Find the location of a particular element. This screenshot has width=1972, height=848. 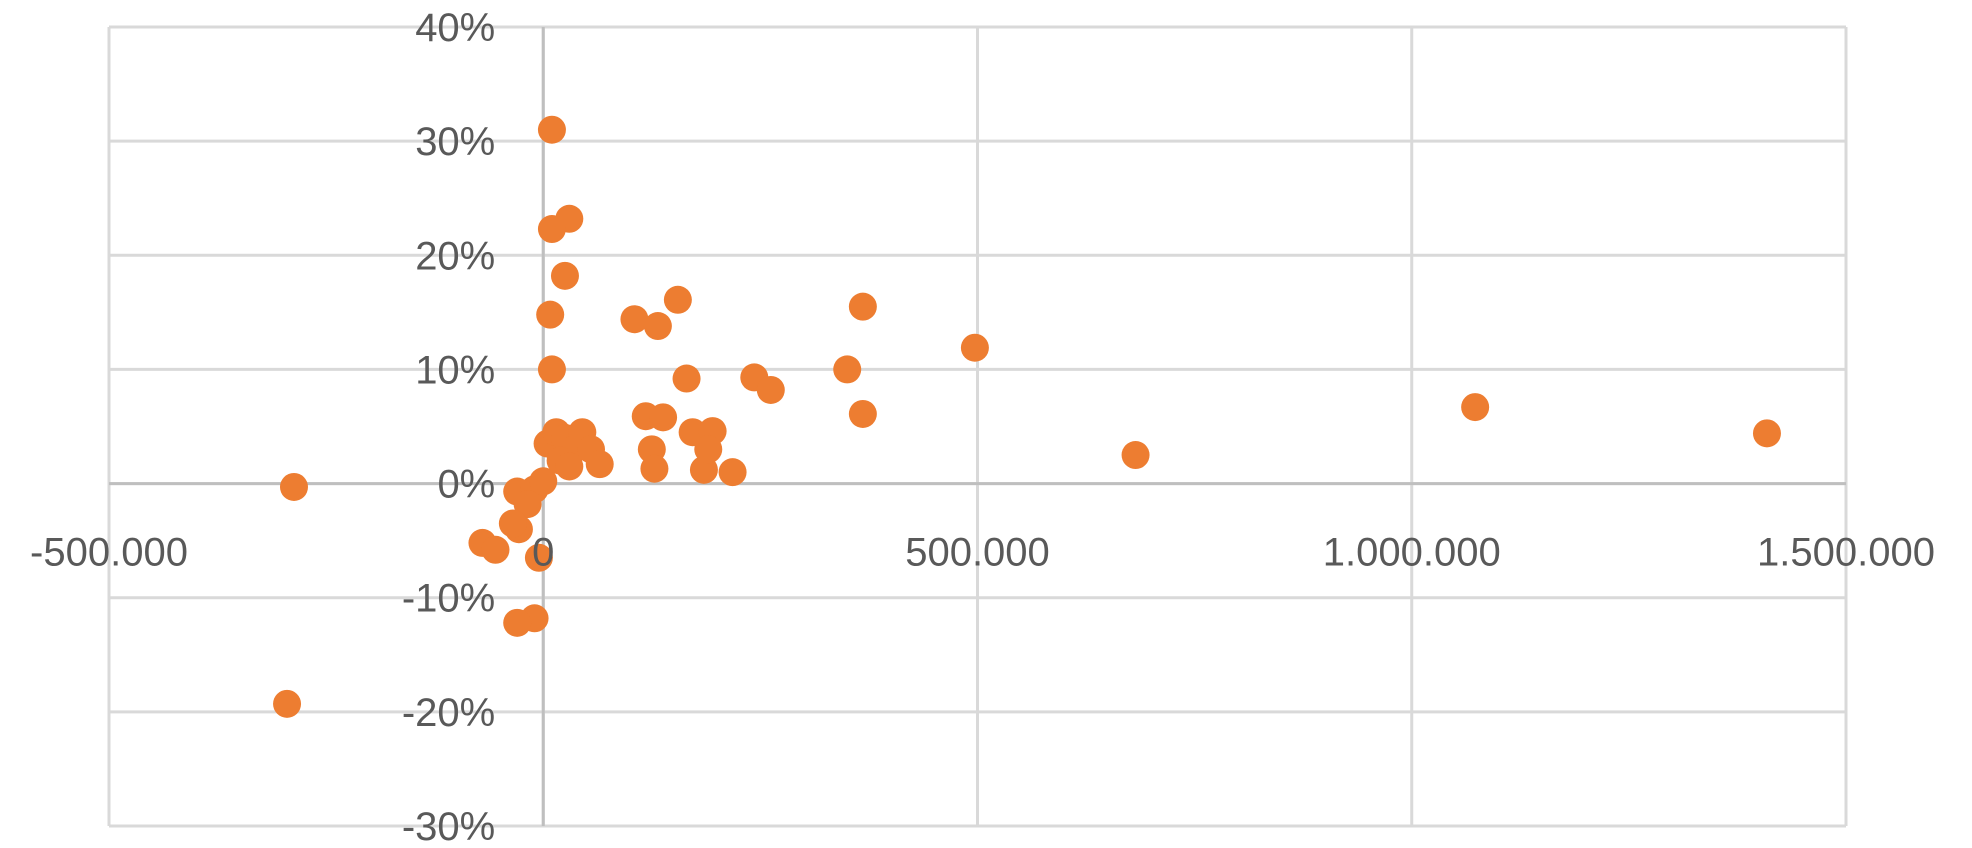

y-tick-label: 10% is located at coordinates (455, 370).